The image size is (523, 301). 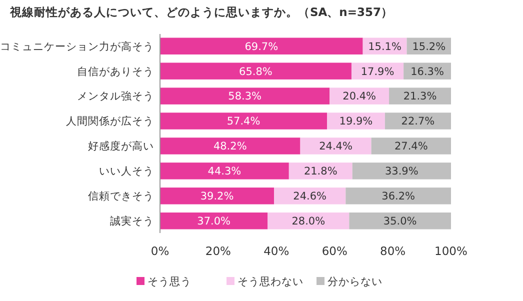 I want to click on data-label: 22.7%, so click(x=418, y=122).